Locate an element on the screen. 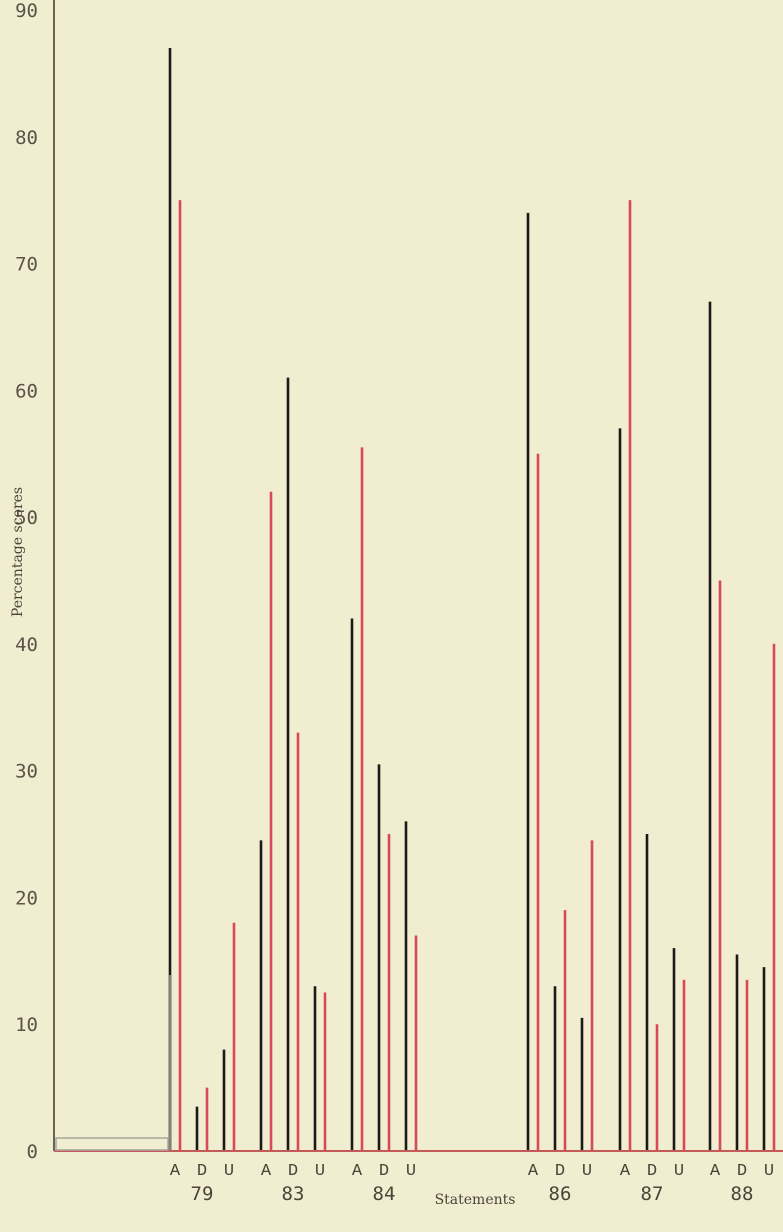 This screenshot has width=783, height=1232. statement-label: 84 is located at coordinates (384, 1194).